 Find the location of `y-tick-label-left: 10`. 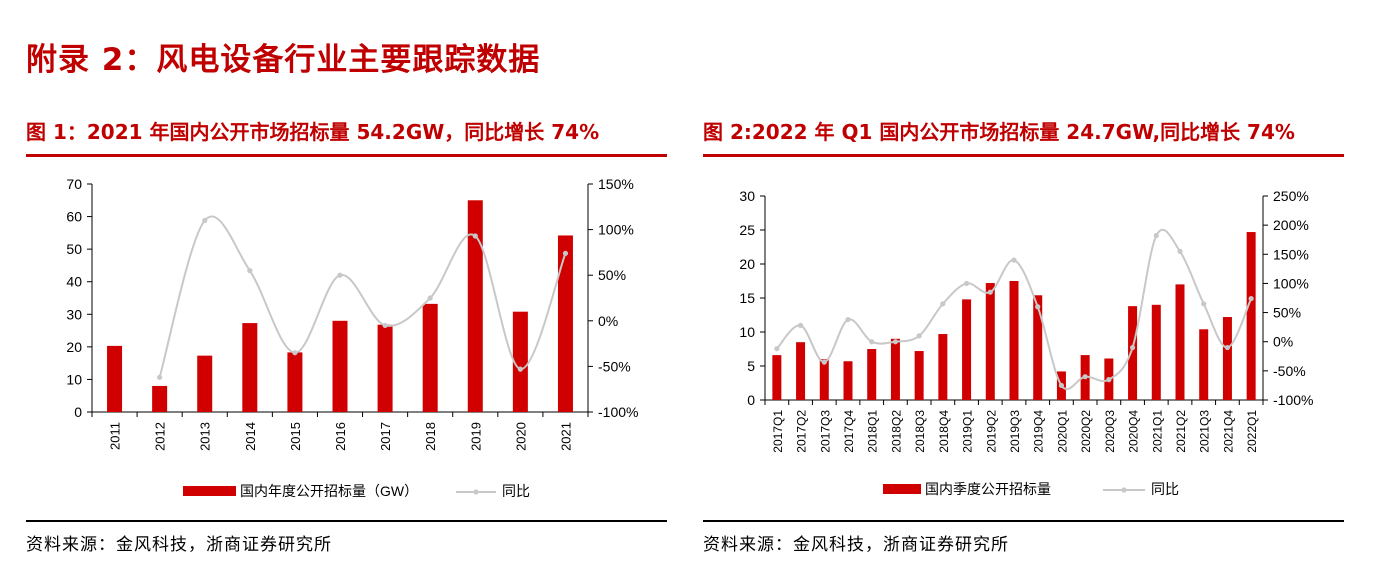

y-tick-label-left: 10 is located at coordinates (747, 332).